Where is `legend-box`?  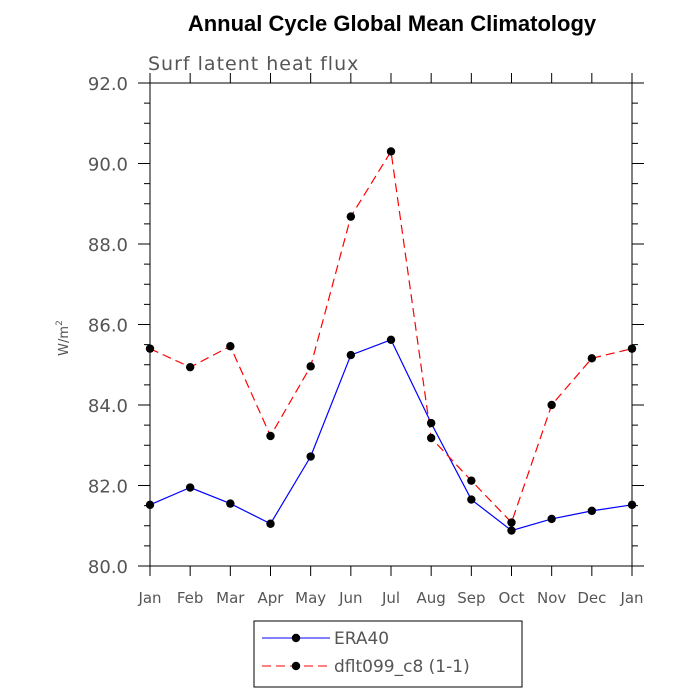
legend-box is located at coordinates (388, 654).